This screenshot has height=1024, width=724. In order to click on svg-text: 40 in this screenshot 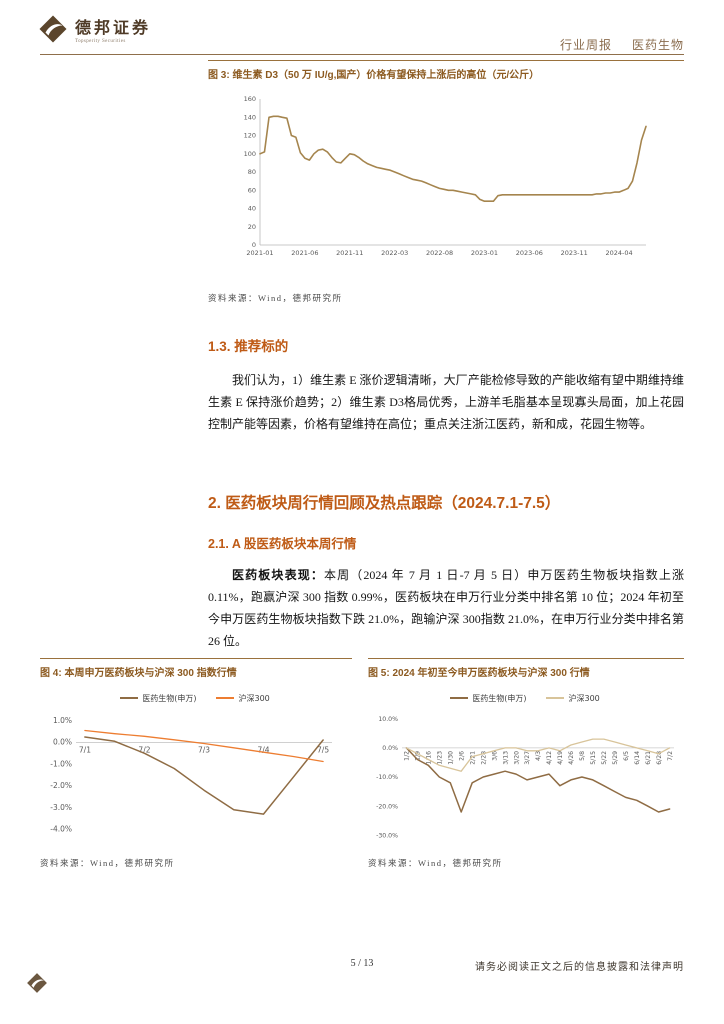, I will do `click(252, 209)`.